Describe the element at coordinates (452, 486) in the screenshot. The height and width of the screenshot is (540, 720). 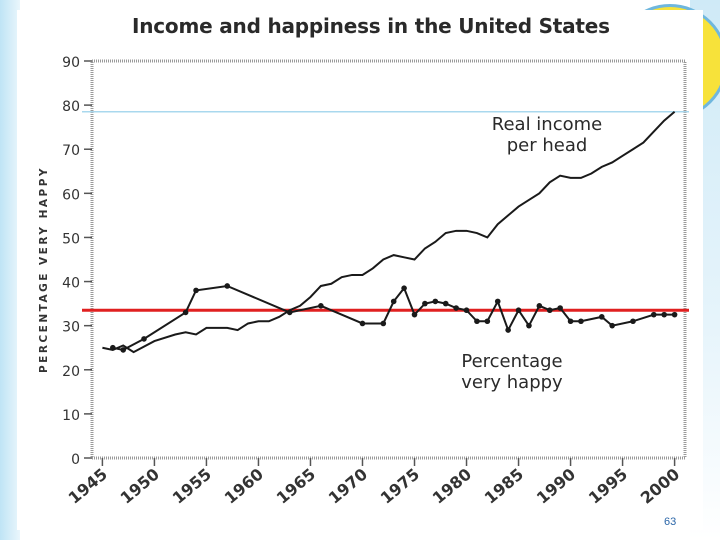
I see `x-tick-label: 1980` at that location.